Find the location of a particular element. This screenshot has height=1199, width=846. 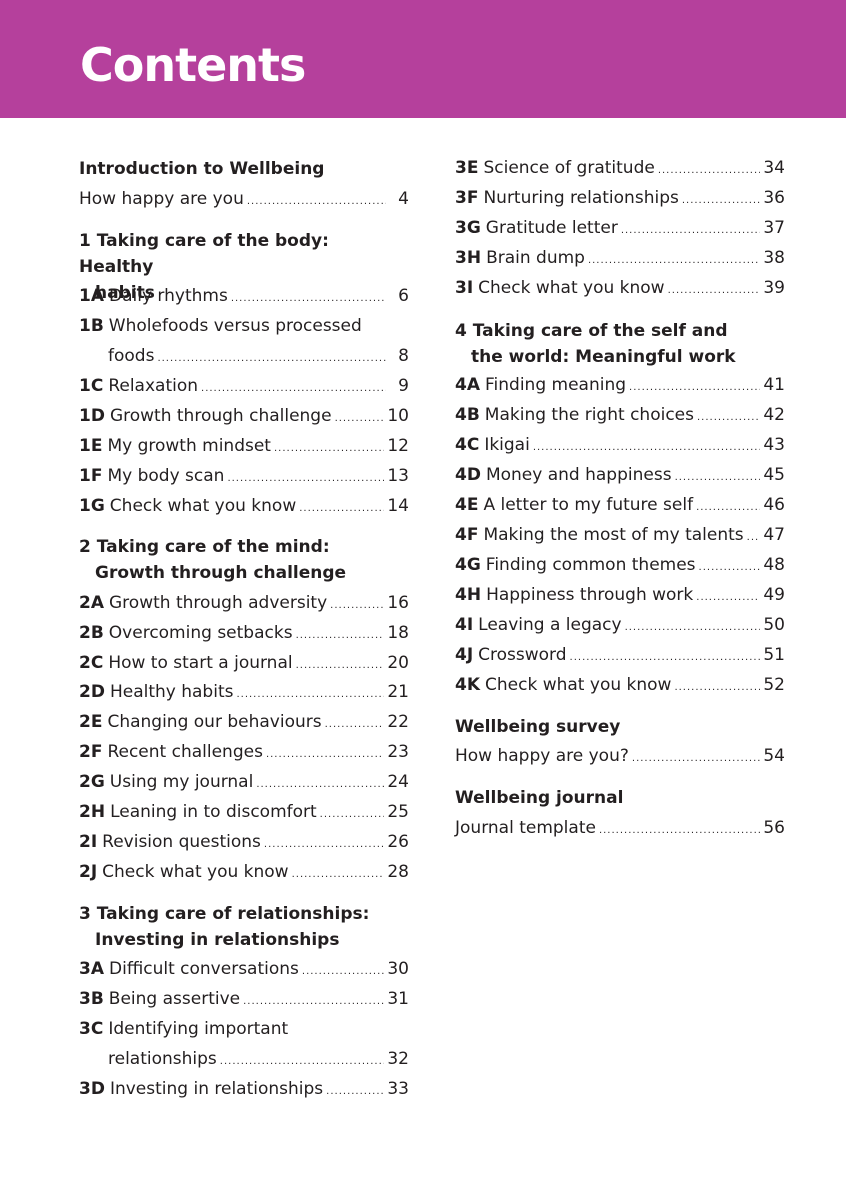

entry-label: Changing our behaviours is located at coordinates (214, 722).